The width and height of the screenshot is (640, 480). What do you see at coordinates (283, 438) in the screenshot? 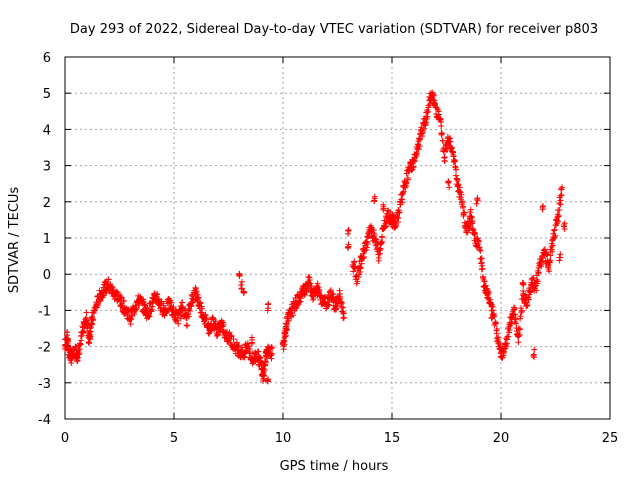
I see `x-tick-label: 10` at bounding box center [283, 438].